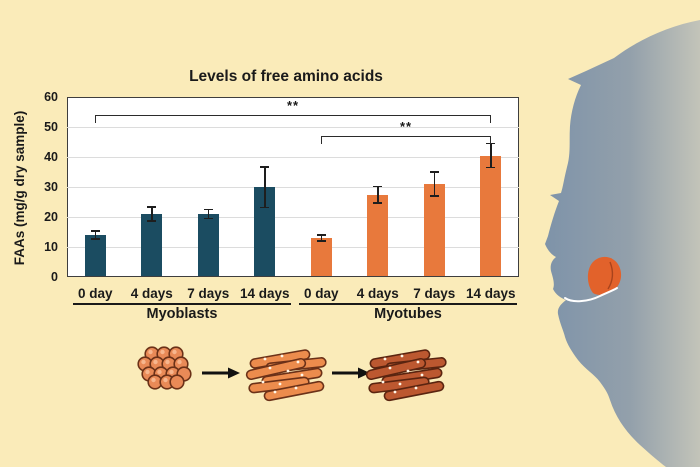 This screenshot has width=700, height=467. I want to click on myotube-nuclei-dots, so click(282, 374).